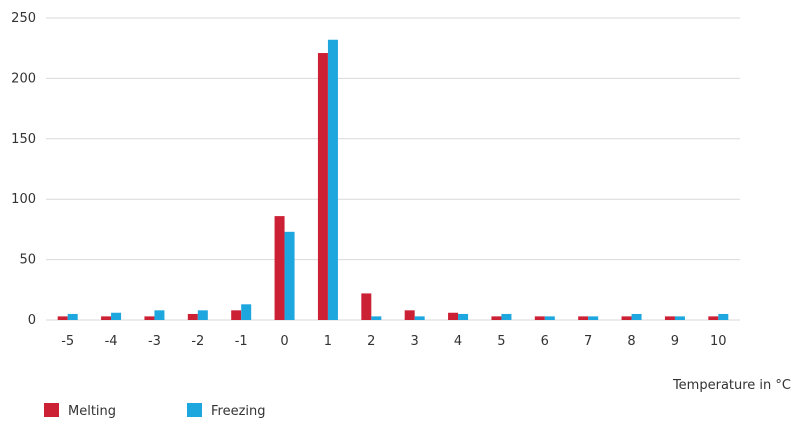  What do you see at coordinates (197, 341) in the screenshot?
I see `x-tick-label: -2` at bounding box center [197, 341].